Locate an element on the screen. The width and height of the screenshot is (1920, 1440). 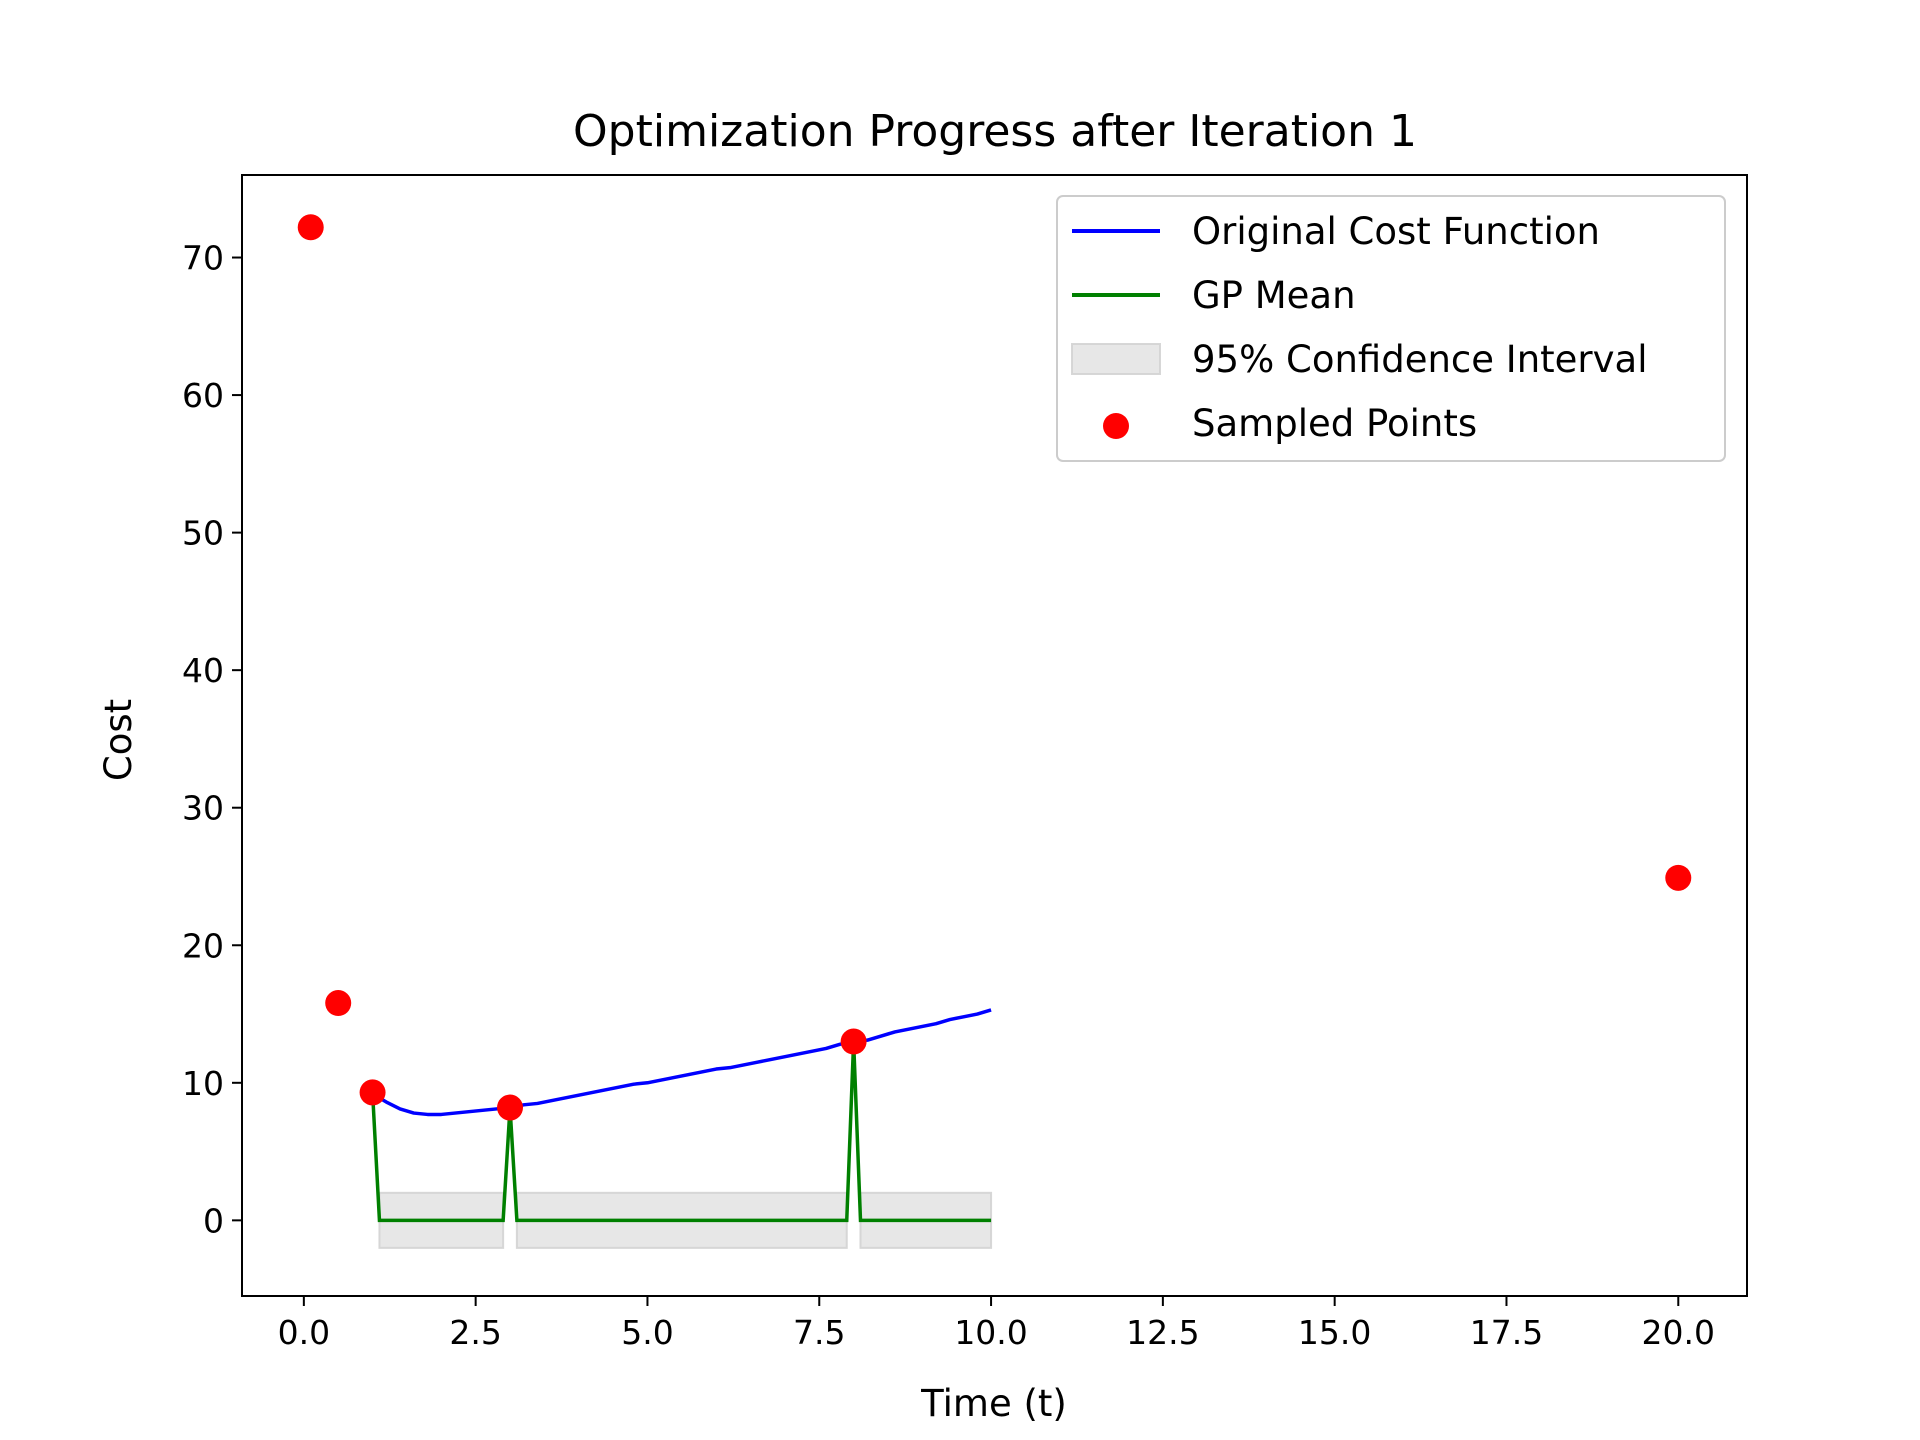
x-axis-label: Time (t) is located at coordinates (993, 1403).